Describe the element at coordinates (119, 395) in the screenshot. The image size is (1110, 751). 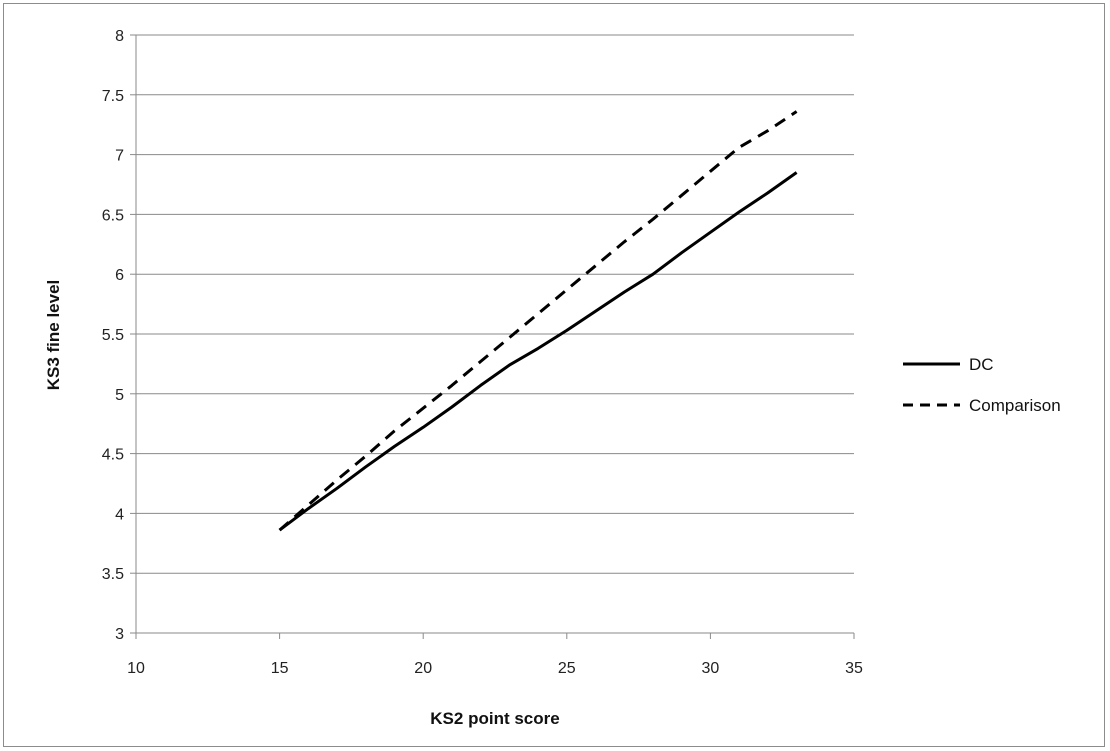
I see `y-tick-label: 5` at that location.